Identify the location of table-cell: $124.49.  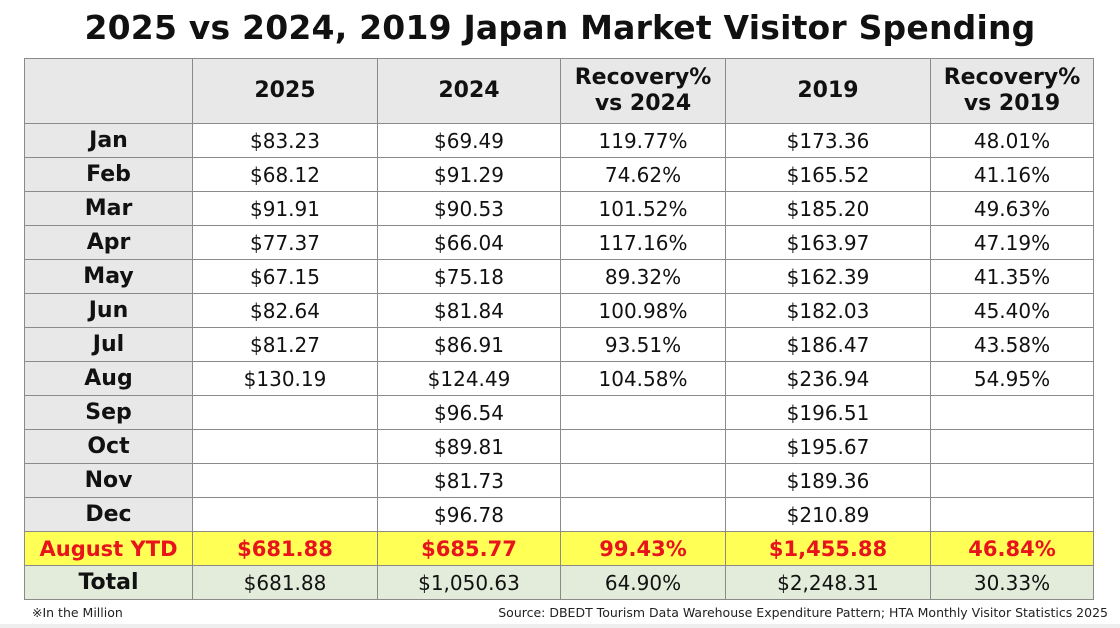
(469, 378).